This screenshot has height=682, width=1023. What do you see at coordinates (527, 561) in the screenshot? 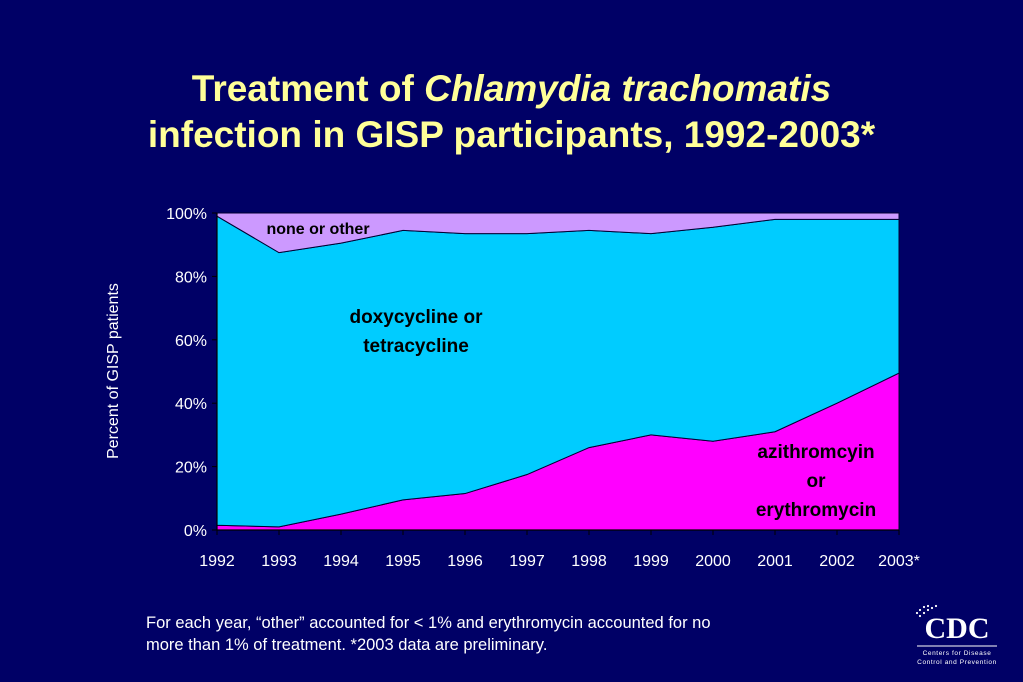
I see `x-tick-label: 1997` at bounding box center [527, 561].